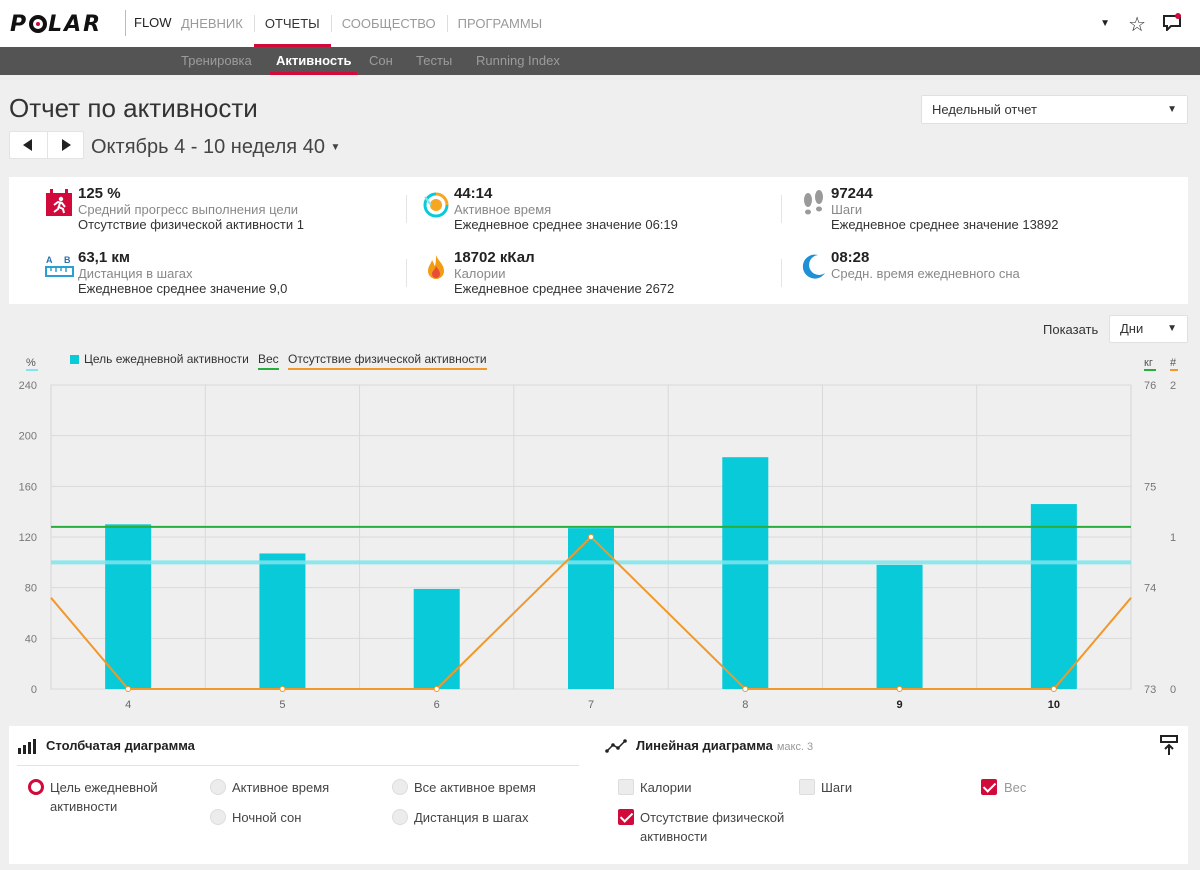  What do you see at coordinates (626, 787) in the screenshot?
I see `checkbox-calories` at bounding box center [626, 787].